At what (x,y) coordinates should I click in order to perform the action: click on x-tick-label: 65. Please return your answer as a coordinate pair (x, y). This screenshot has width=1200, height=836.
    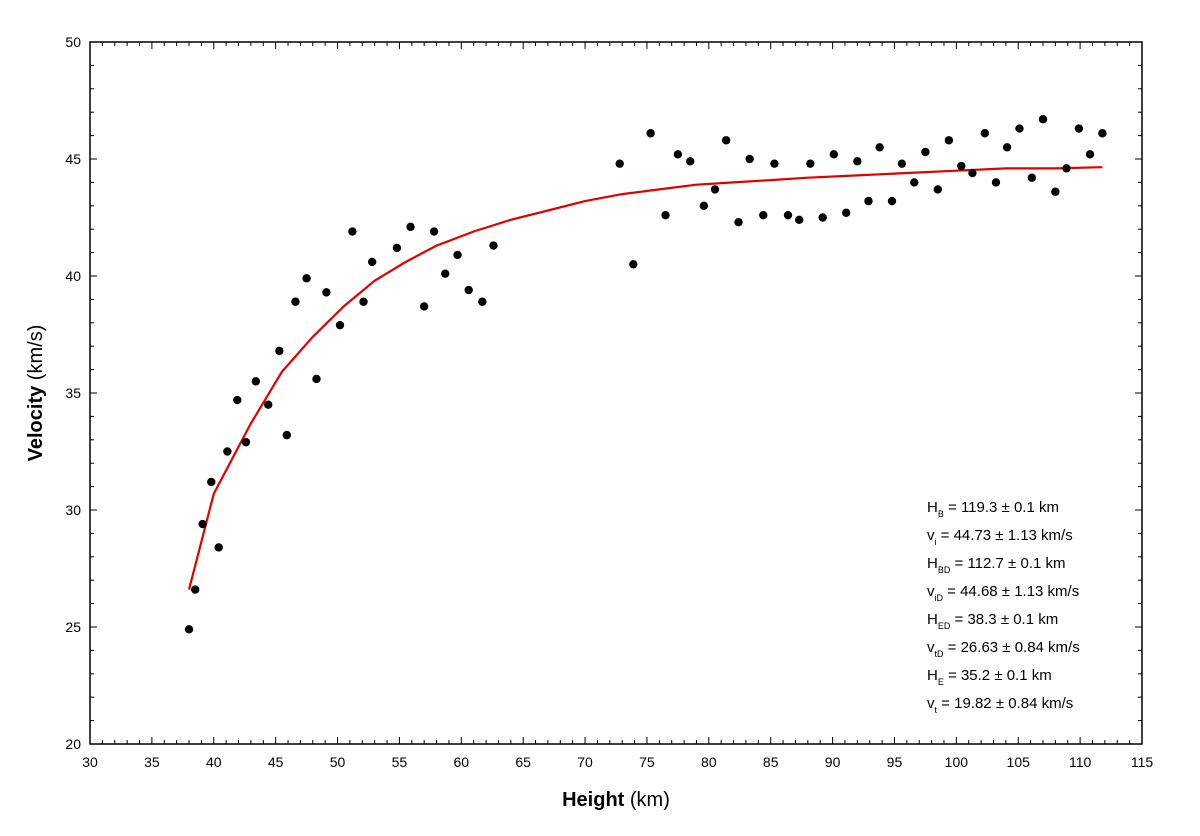
    Looking at the image, I should click on (523, 762).